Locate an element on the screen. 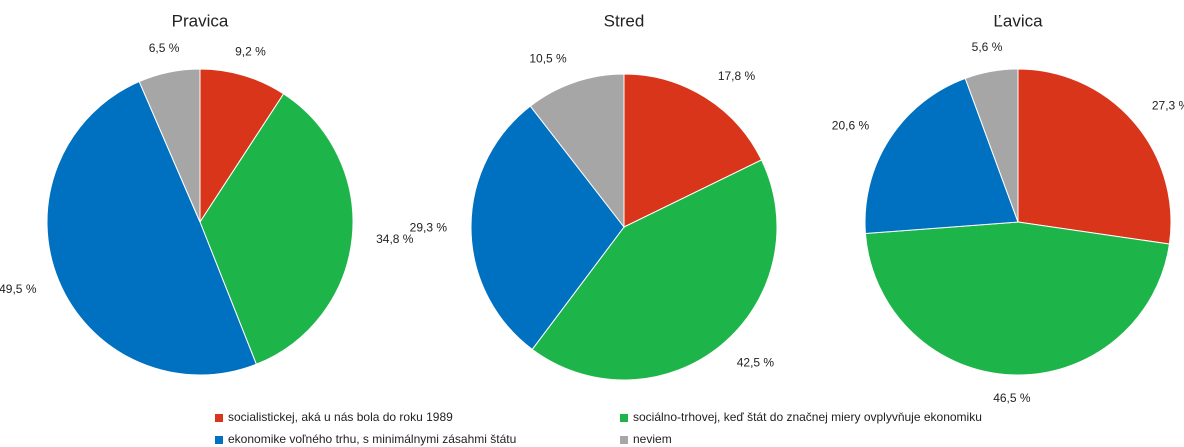  data-label: 5,6 % is located at coordinates (987, 47).